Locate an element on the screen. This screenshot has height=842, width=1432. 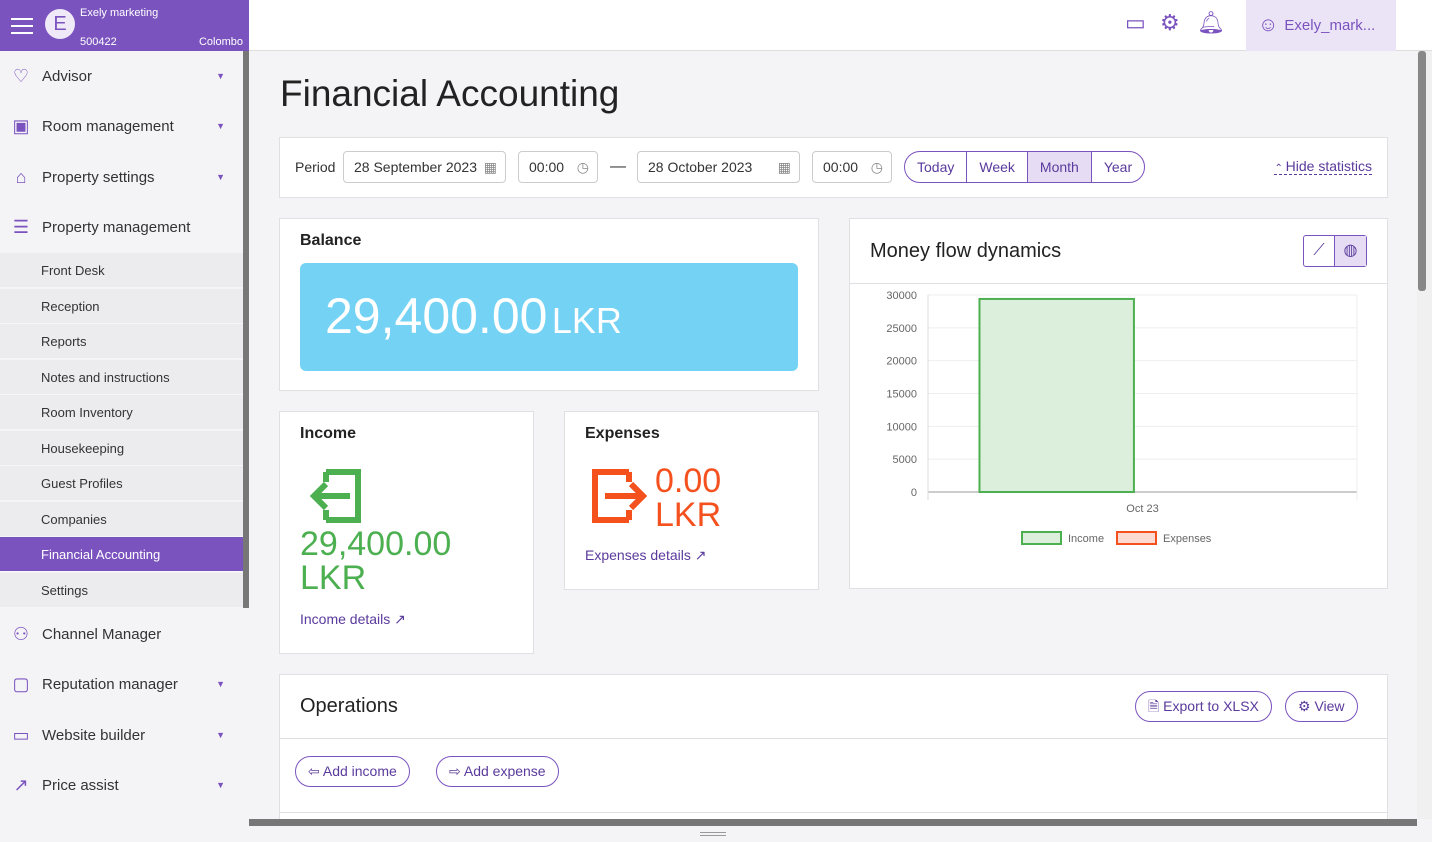
add-expense-button: ⇨ Add expense is located at coordinates (497, 771).